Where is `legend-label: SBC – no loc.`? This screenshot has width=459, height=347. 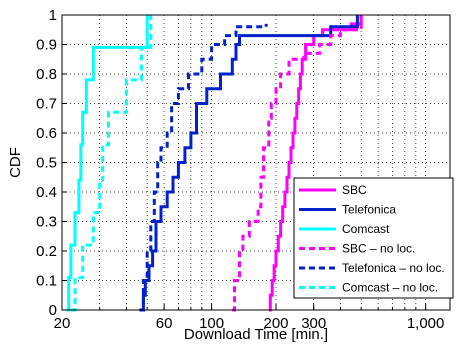
legend-label: SBC – no loc. is located at coordinates (378, 249).